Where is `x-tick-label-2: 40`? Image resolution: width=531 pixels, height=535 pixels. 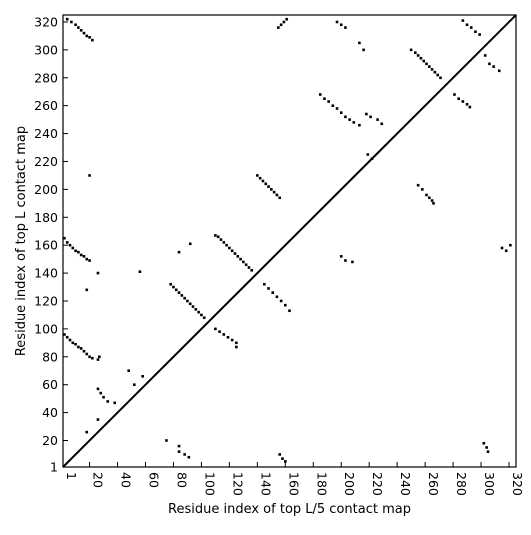 x-tick-label-2: 40 is located at coordinates (126, 480).